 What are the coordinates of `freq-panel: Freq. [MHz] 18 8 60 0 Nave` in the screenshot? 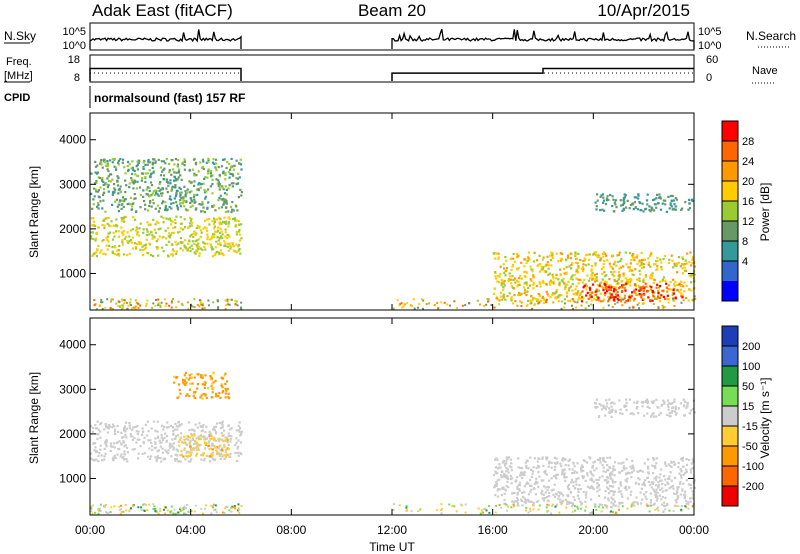 It's located at (391, 69).